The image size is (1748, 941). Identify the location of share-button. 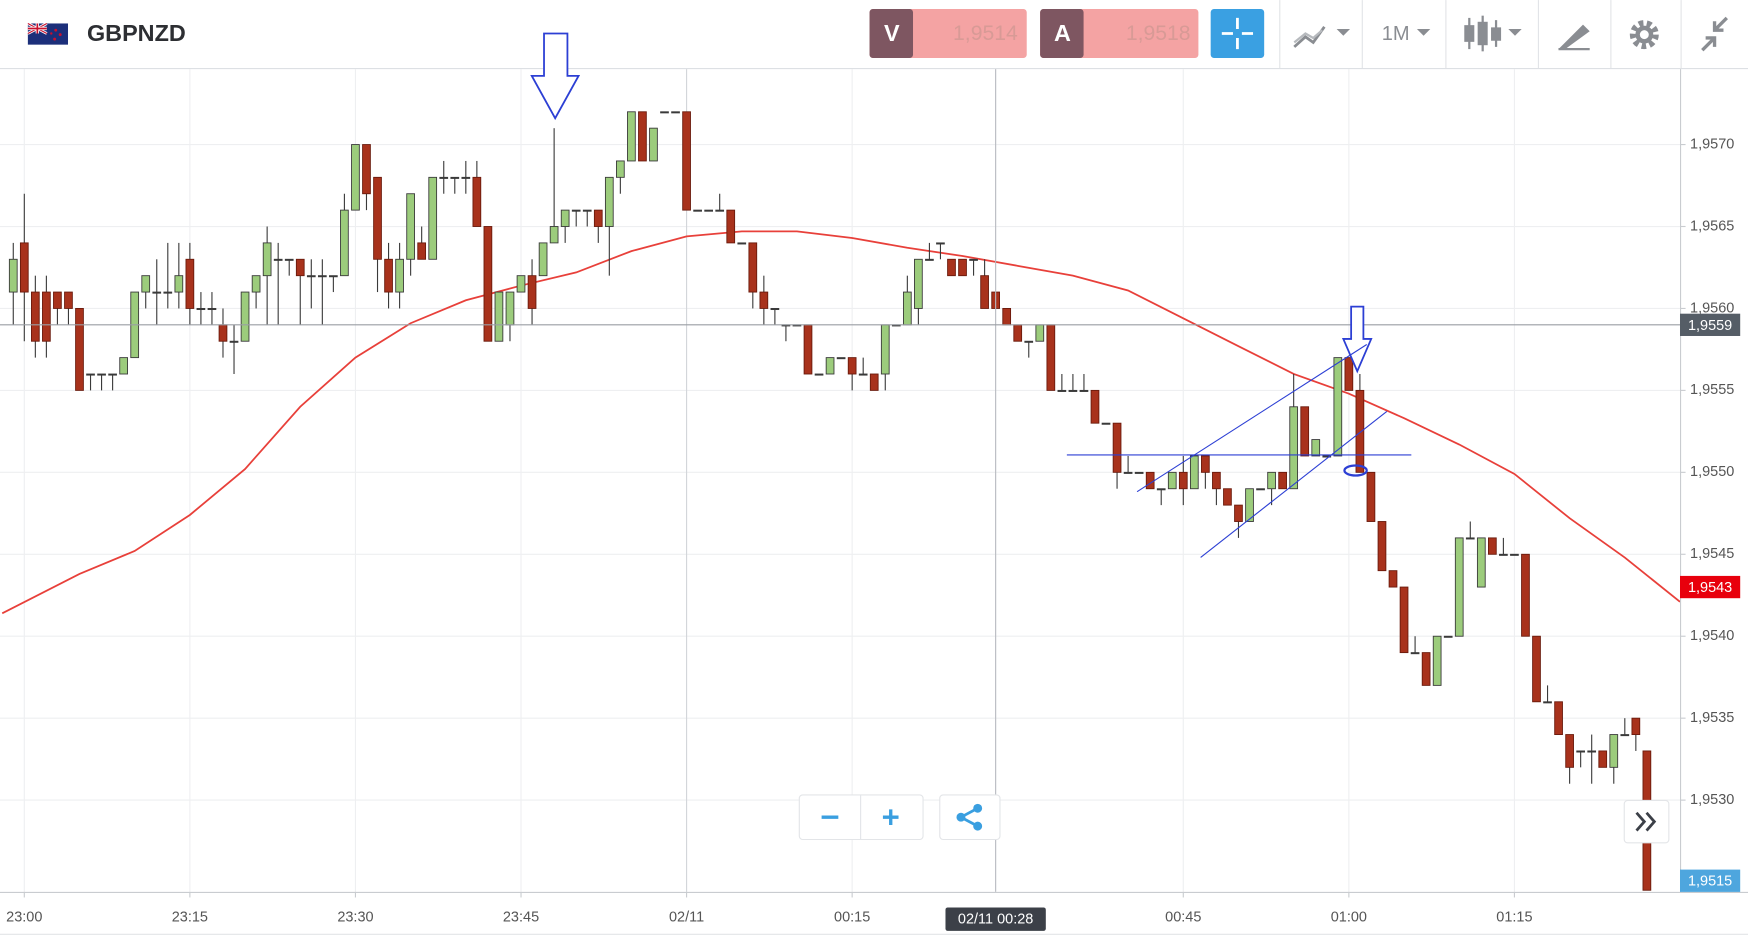
(970, 817).